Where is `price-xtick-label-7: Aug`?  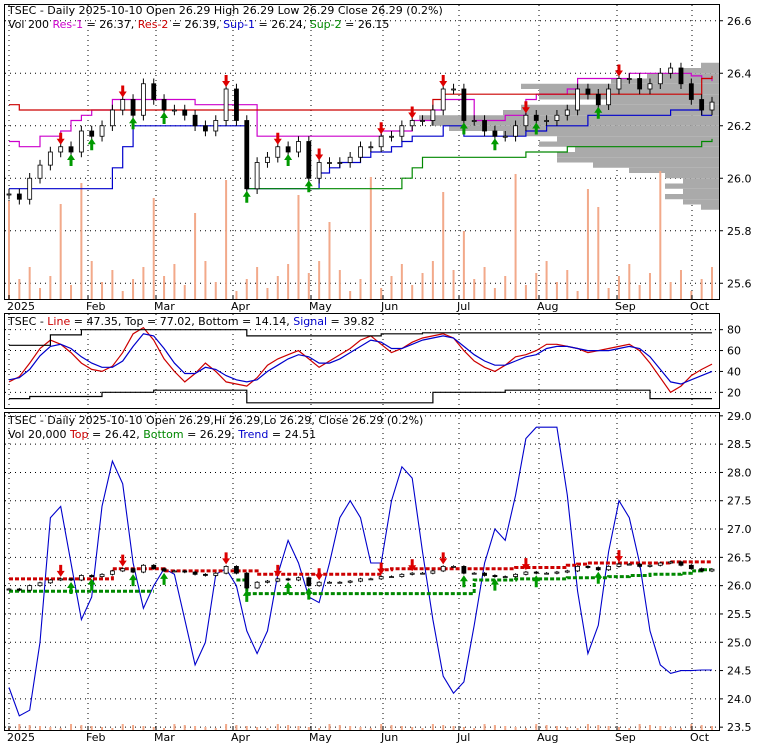
price-xtick-label-7: Aug is located at coordinates (547, 306).